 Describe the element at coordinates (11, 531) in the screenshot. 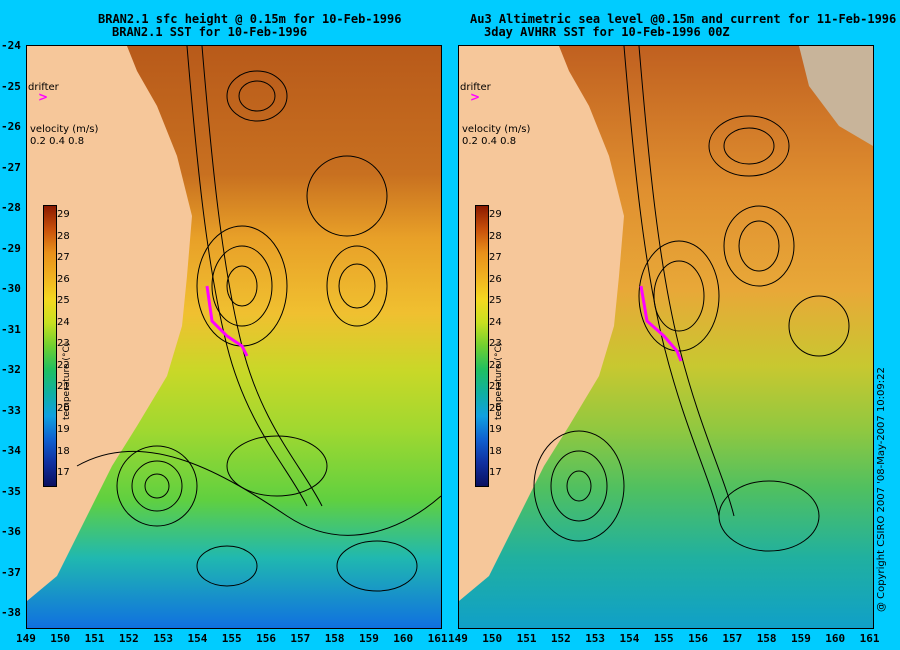

I see `y-tick-label: -36` at that location.